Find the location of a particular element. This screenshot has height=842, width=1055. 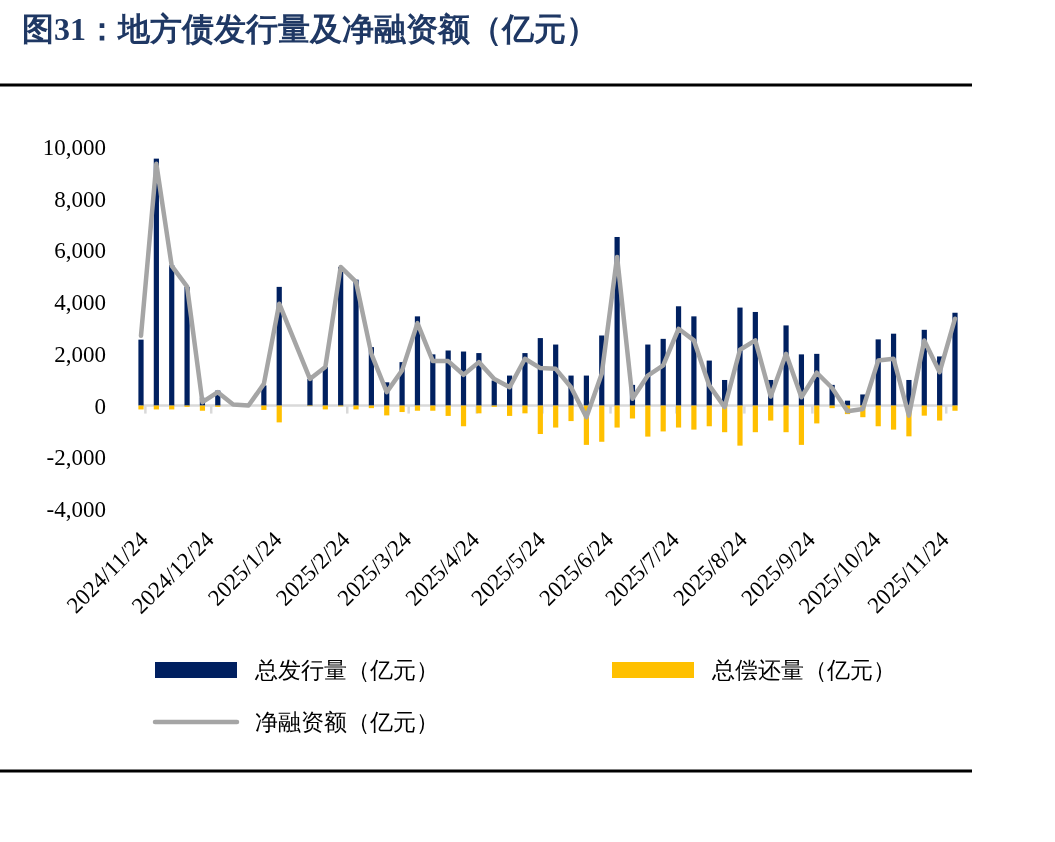

y-tick-label: 2,000 is located at coordinates (80, 354).